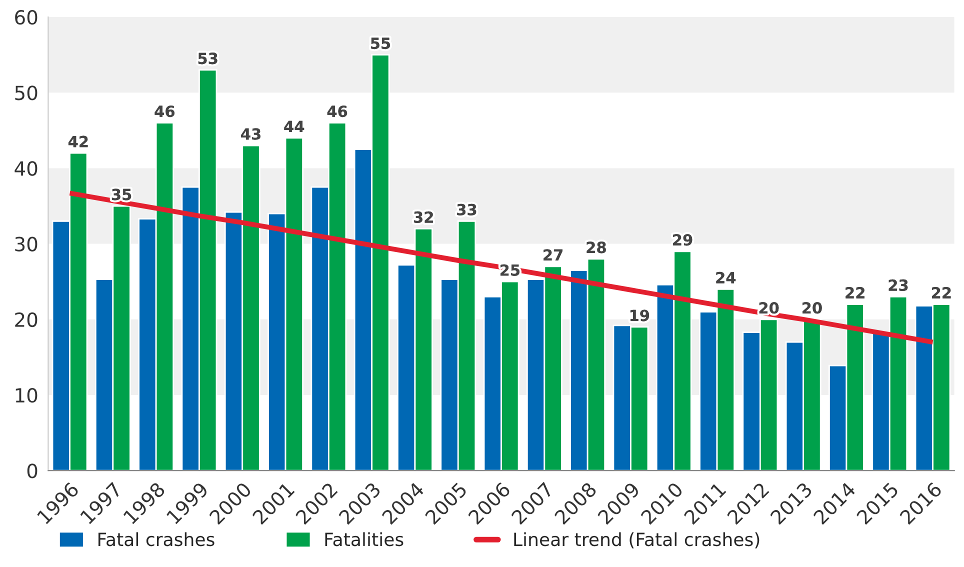  I want to click on data-label: 42, so click(78, 142).